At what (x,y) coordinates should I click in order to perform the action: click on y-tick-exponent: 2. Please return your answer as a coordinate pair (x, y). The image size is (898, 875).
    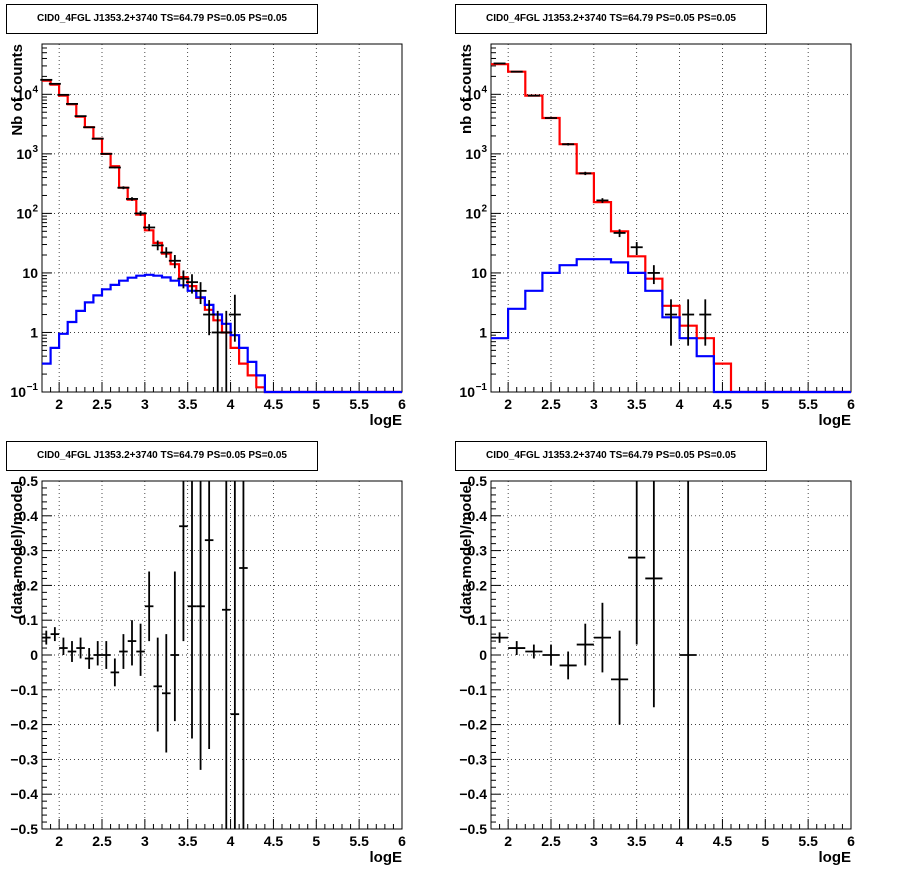
    Looking at the image, I should click on (35, 208).